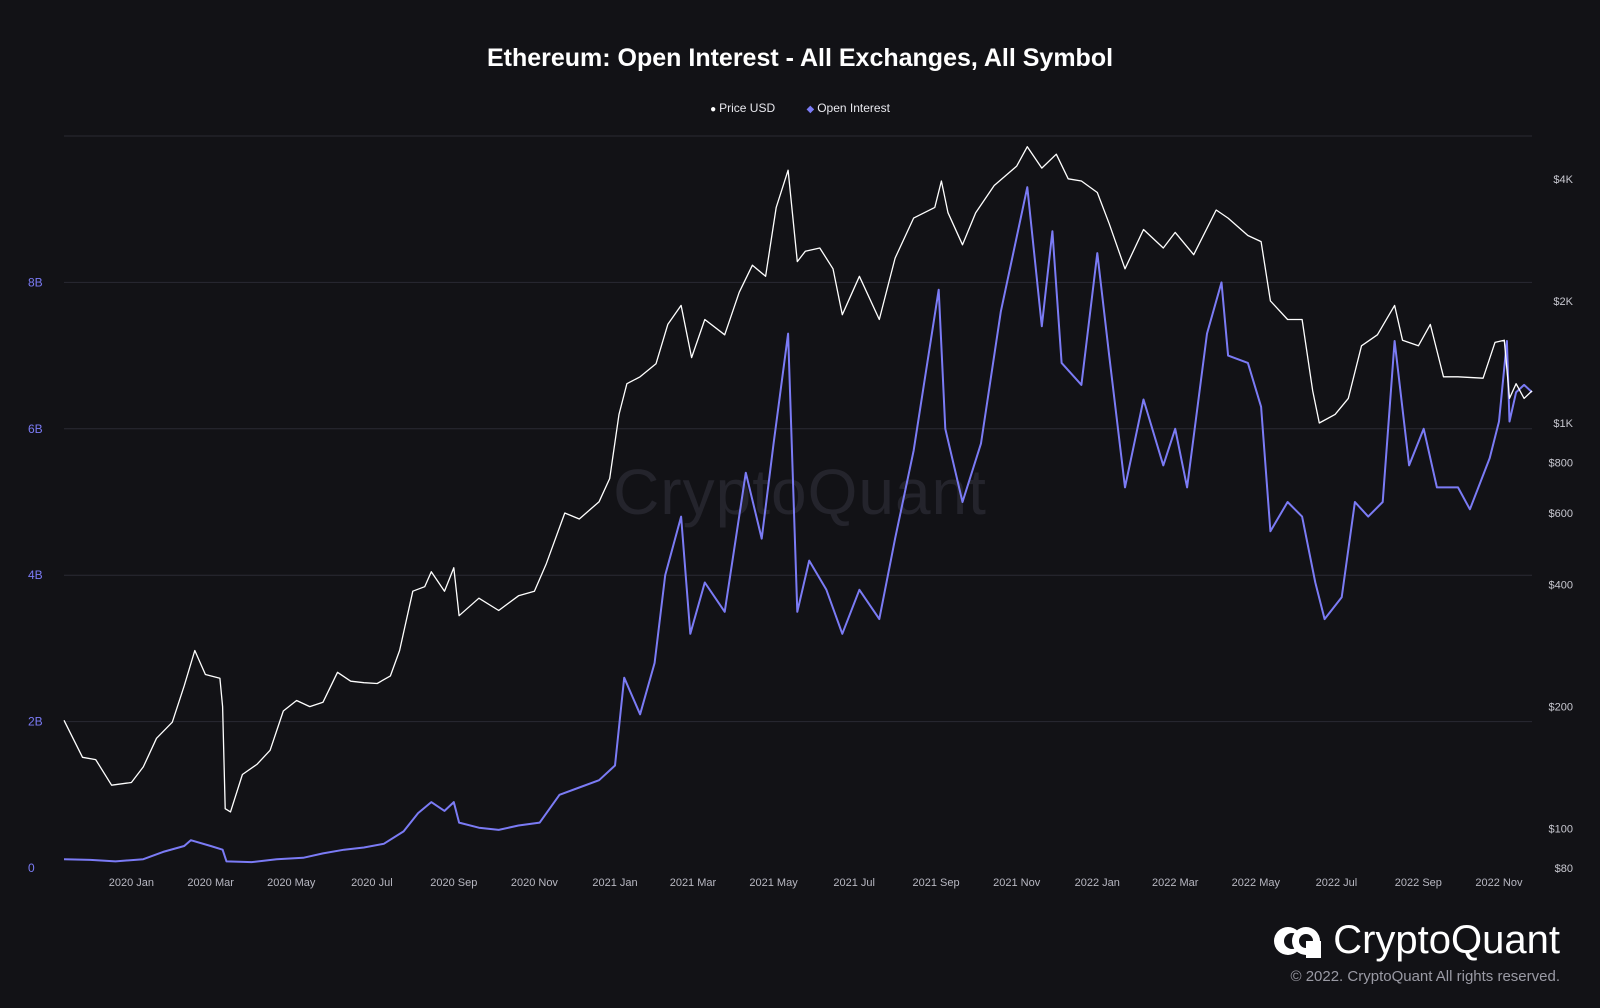 This screenshot has width=1600, height=1008. I want to click on x-tick-label: 2021 Mar, so click(693, 883).